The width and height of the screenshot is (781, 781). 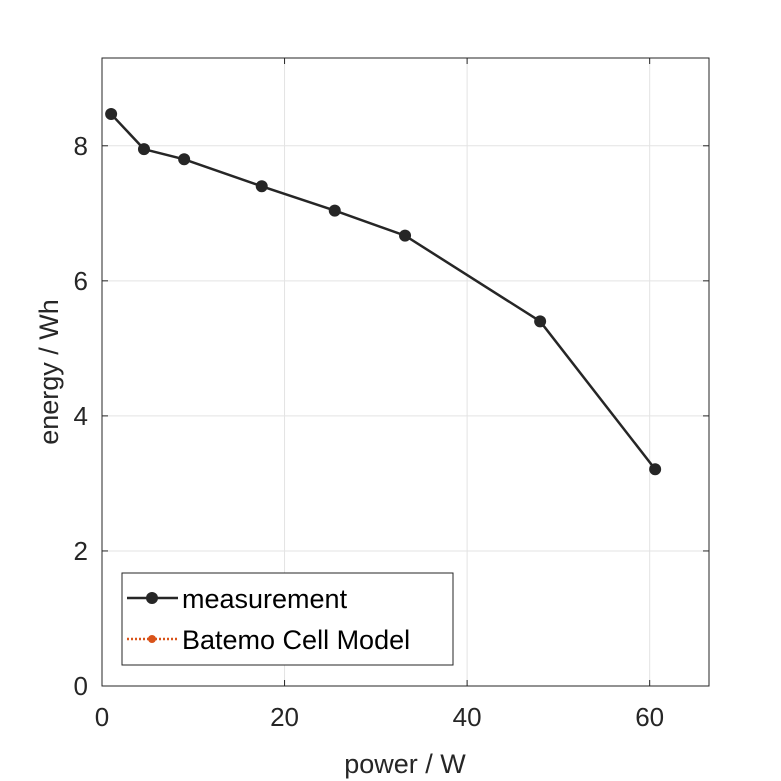 I want to click on legend-box, so click(x=287, y=619).